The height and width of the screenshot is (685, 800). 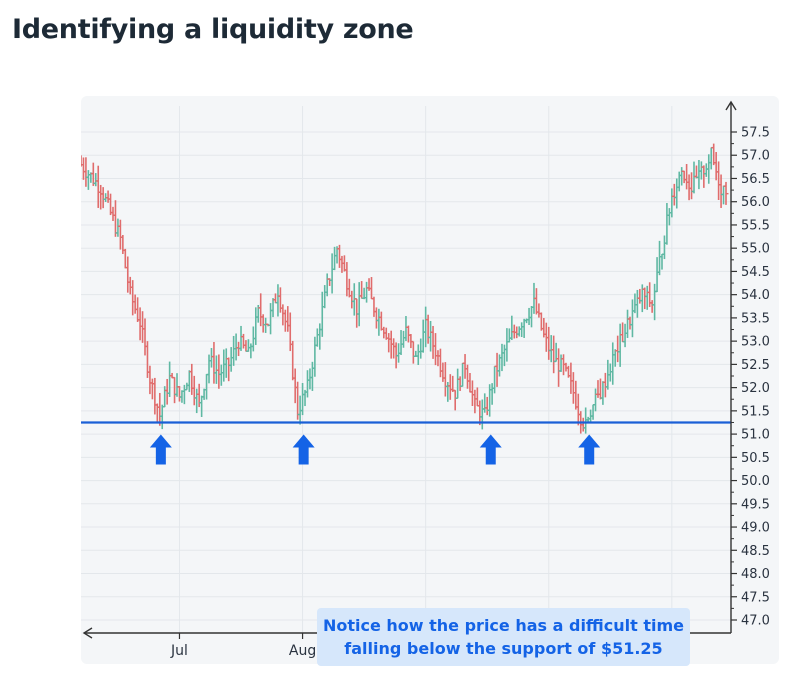 I want to click on y-tick-label: 56.5, so click(x=755, y=179).